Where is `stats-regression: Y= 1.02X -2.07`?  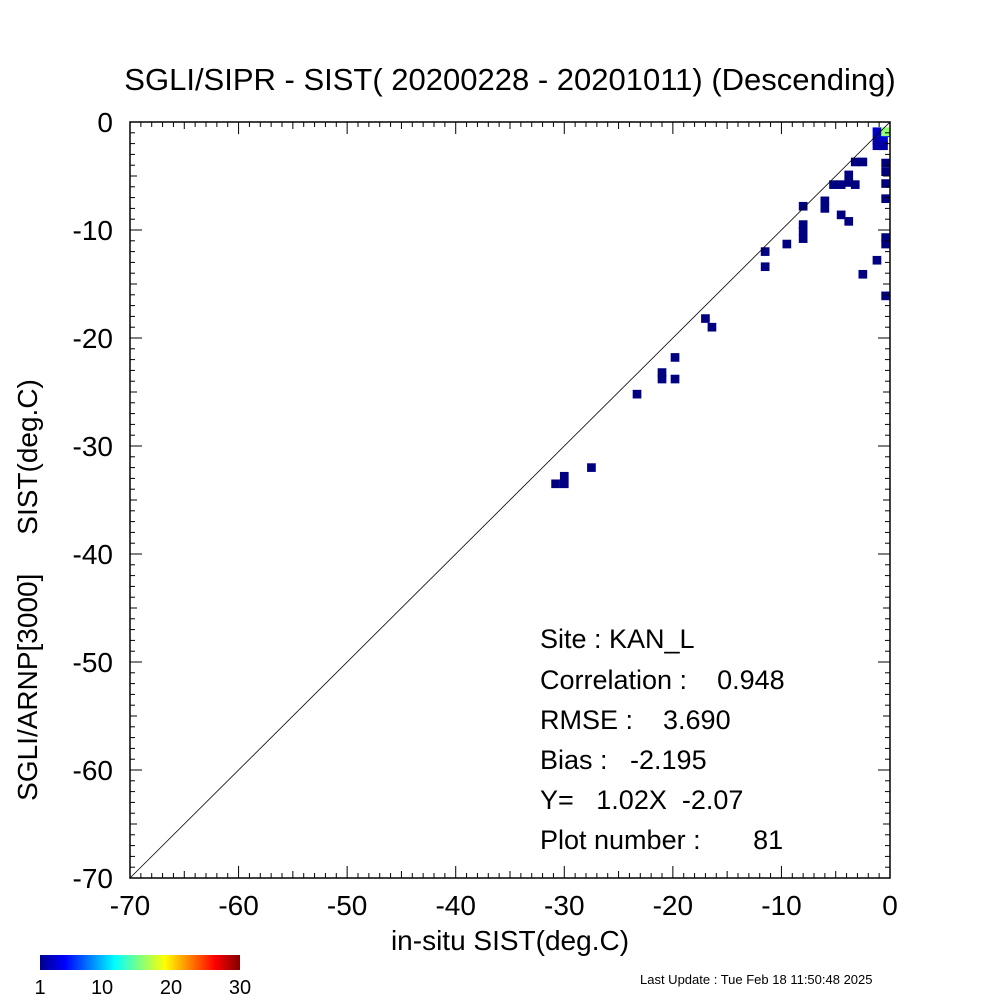 stats-regression: Y= 1.02X -2.07 is located at coordinates (641, 800).